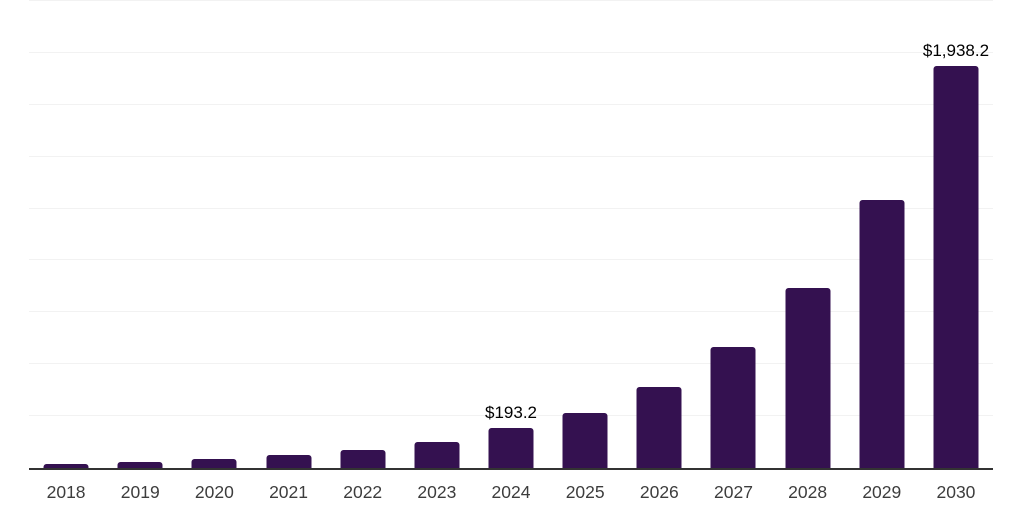 This screenshot has width=1024, height=512. I want to click on x-tick-label-2020: 2020, so click(214, 492).